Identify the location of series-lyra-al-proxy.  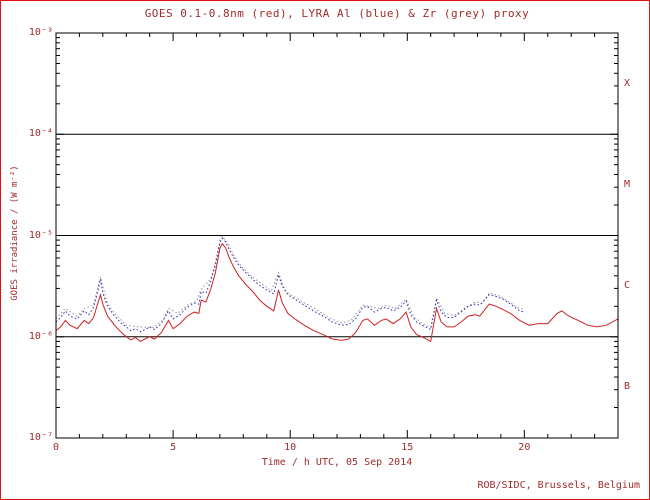
(290, 285).